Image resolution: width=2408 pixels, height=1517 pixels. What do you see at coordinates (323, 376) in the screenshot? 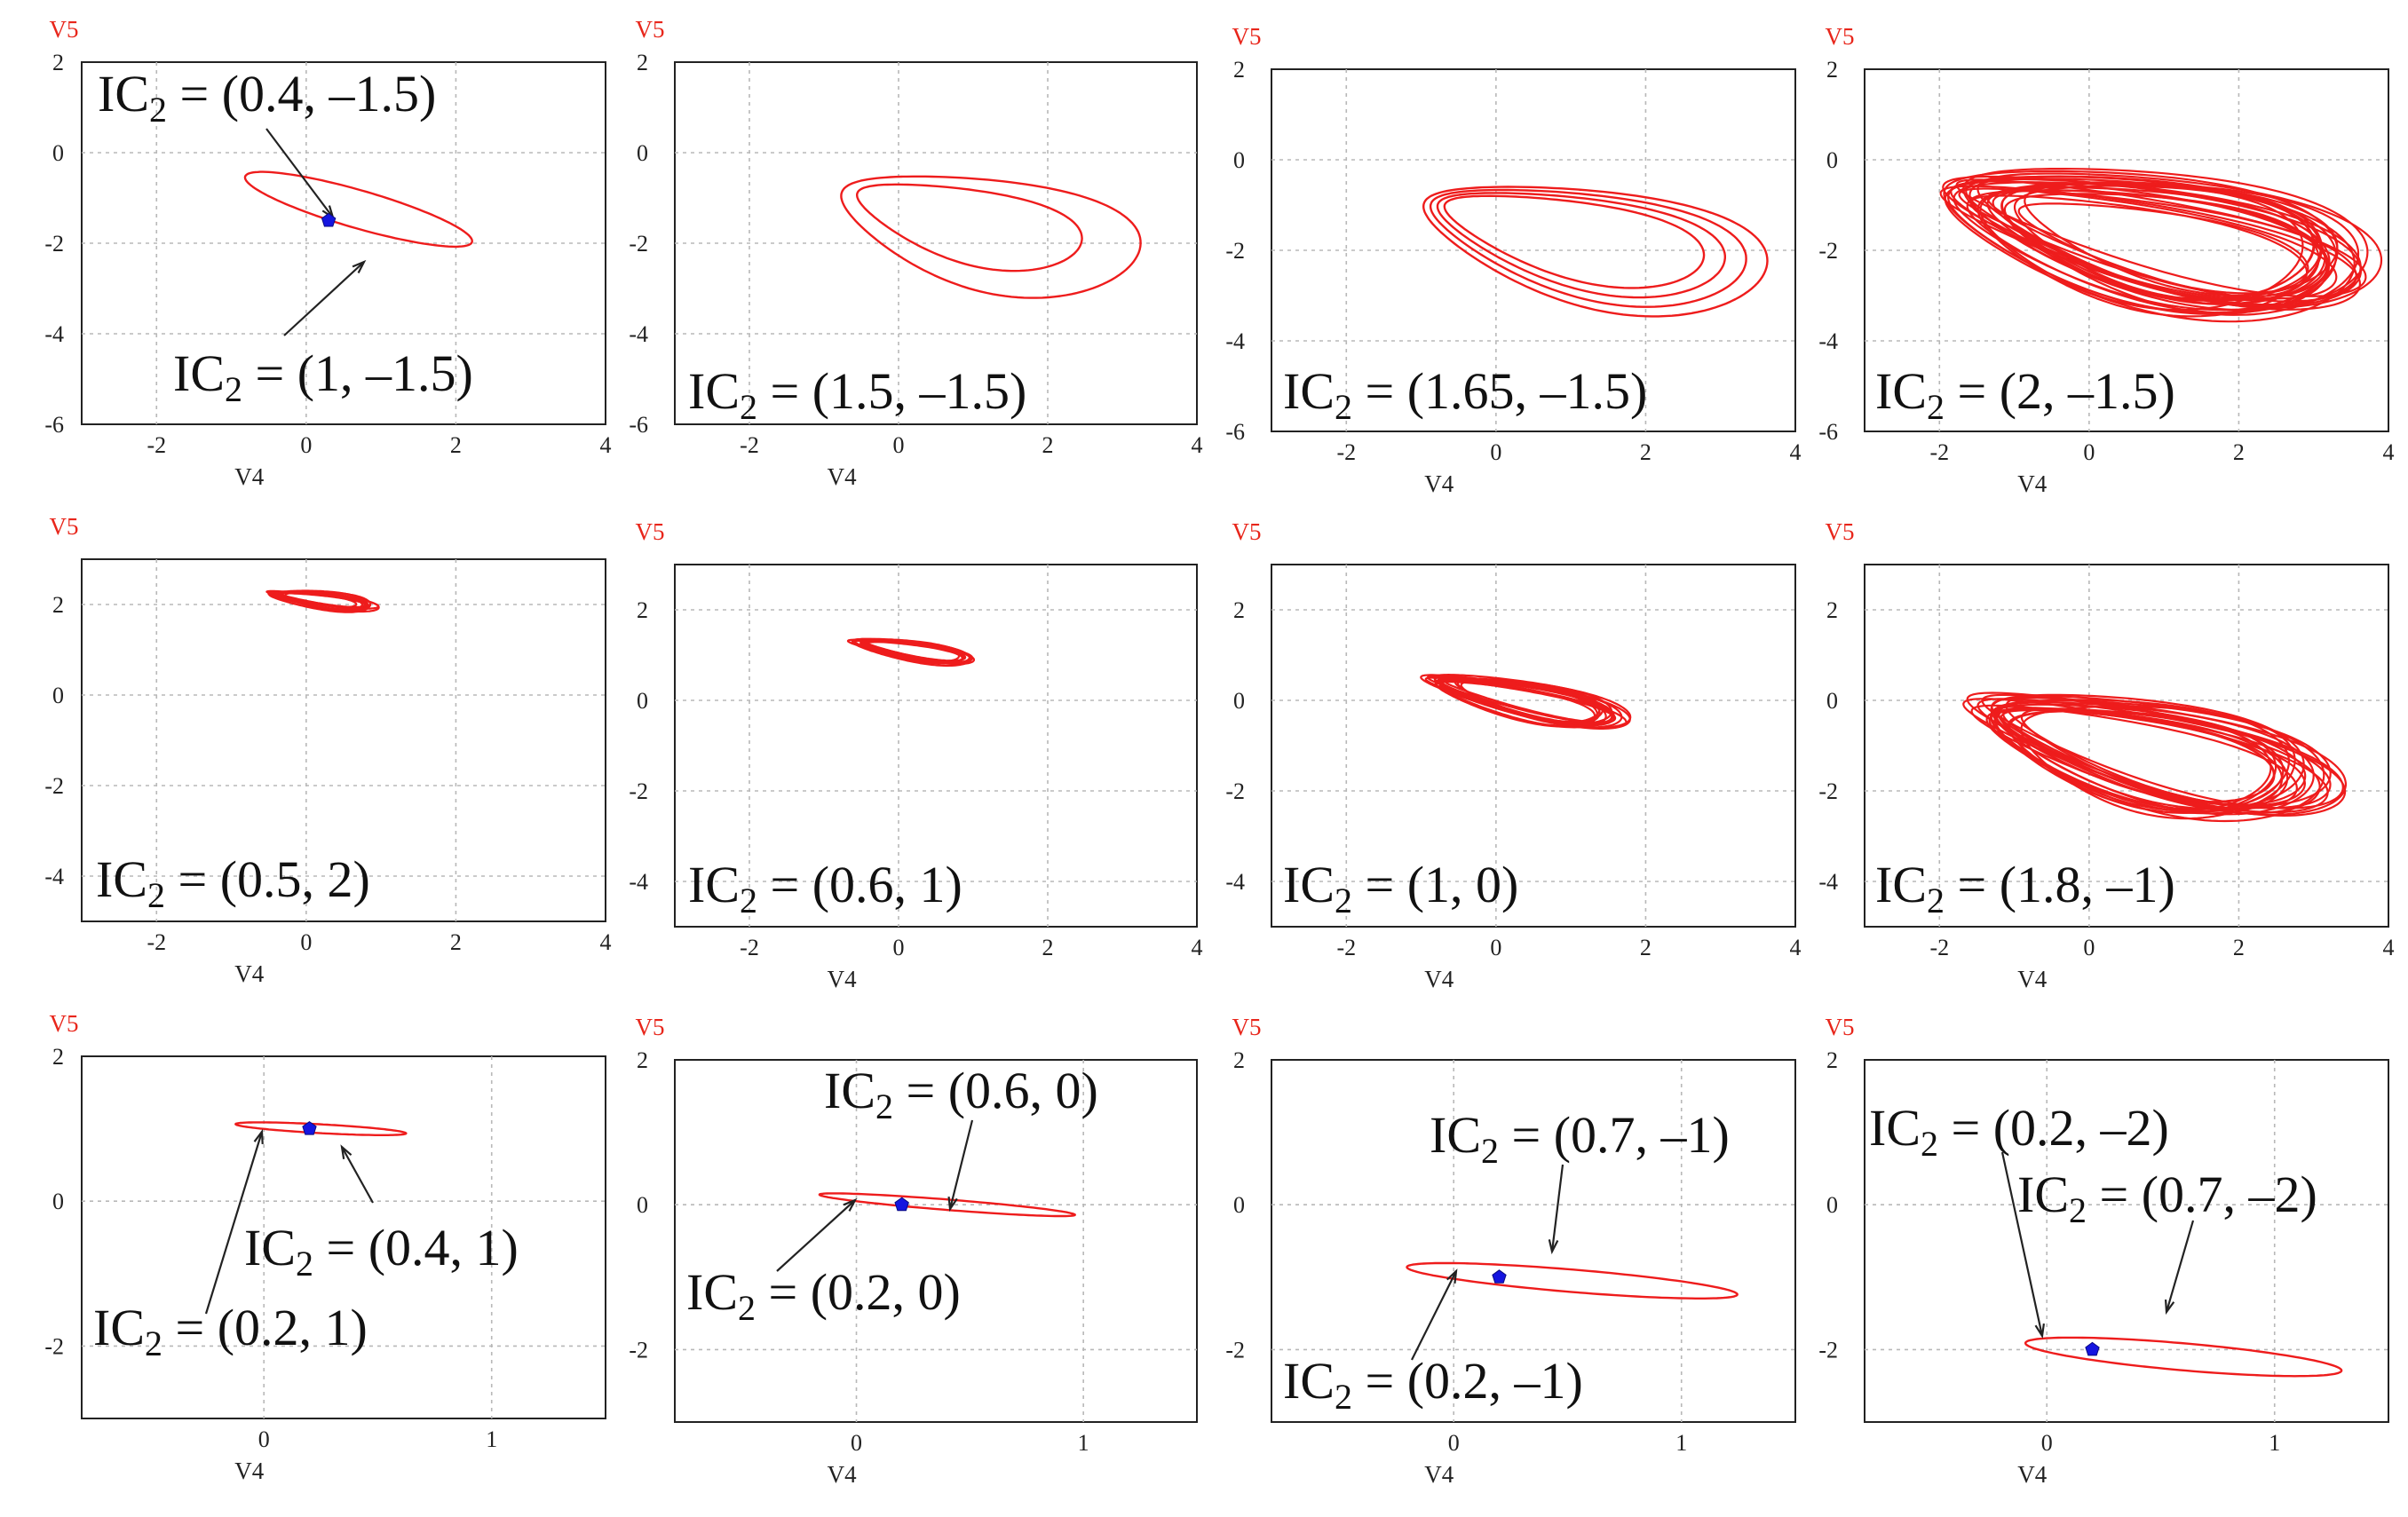
I see `ic-annotation: IC2 = (1, –1.5)` at bounding box center [323, 376].